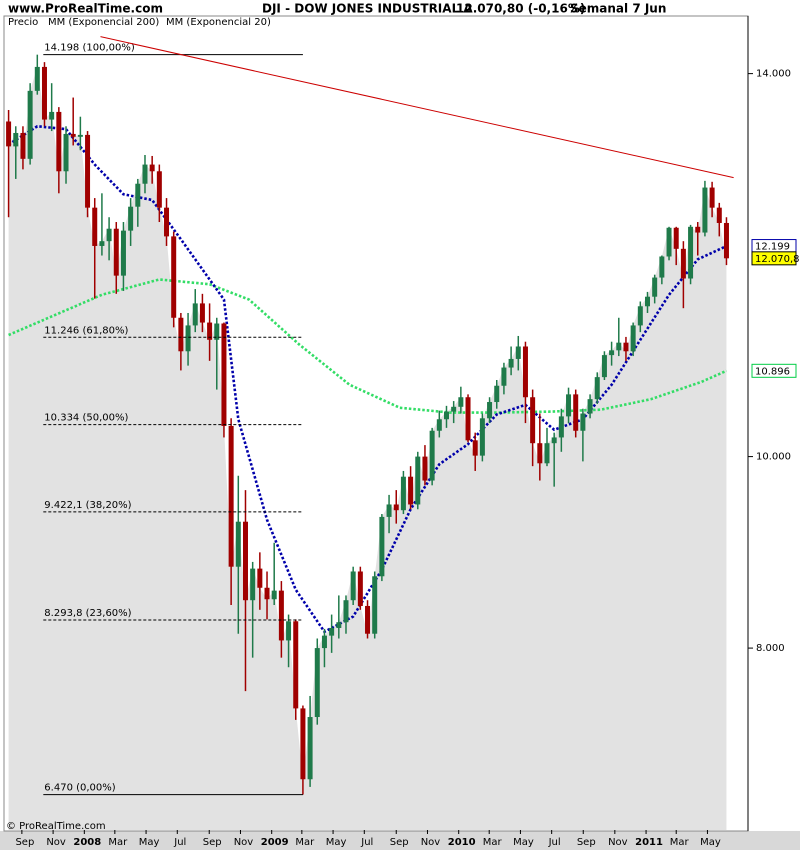  I want to click on fibonacci-label: 11.246 (61,80%), so click(86, 330).